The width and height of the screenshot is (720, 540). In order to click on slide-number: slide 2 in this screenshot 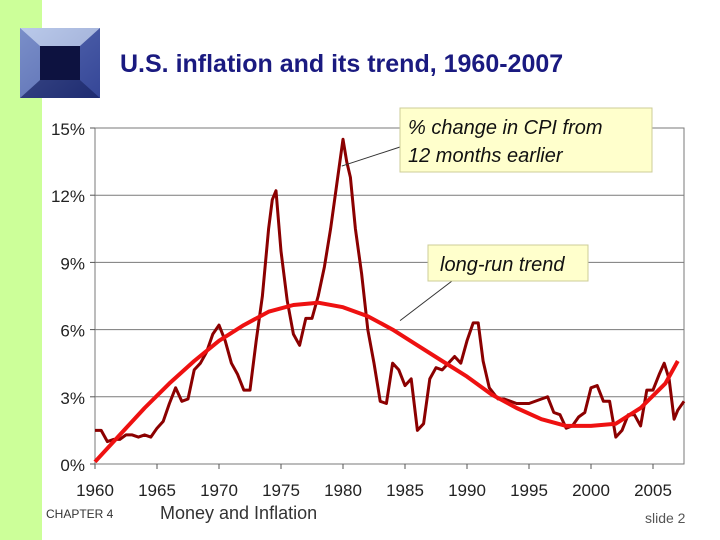, I will do `click(665, 518)`.